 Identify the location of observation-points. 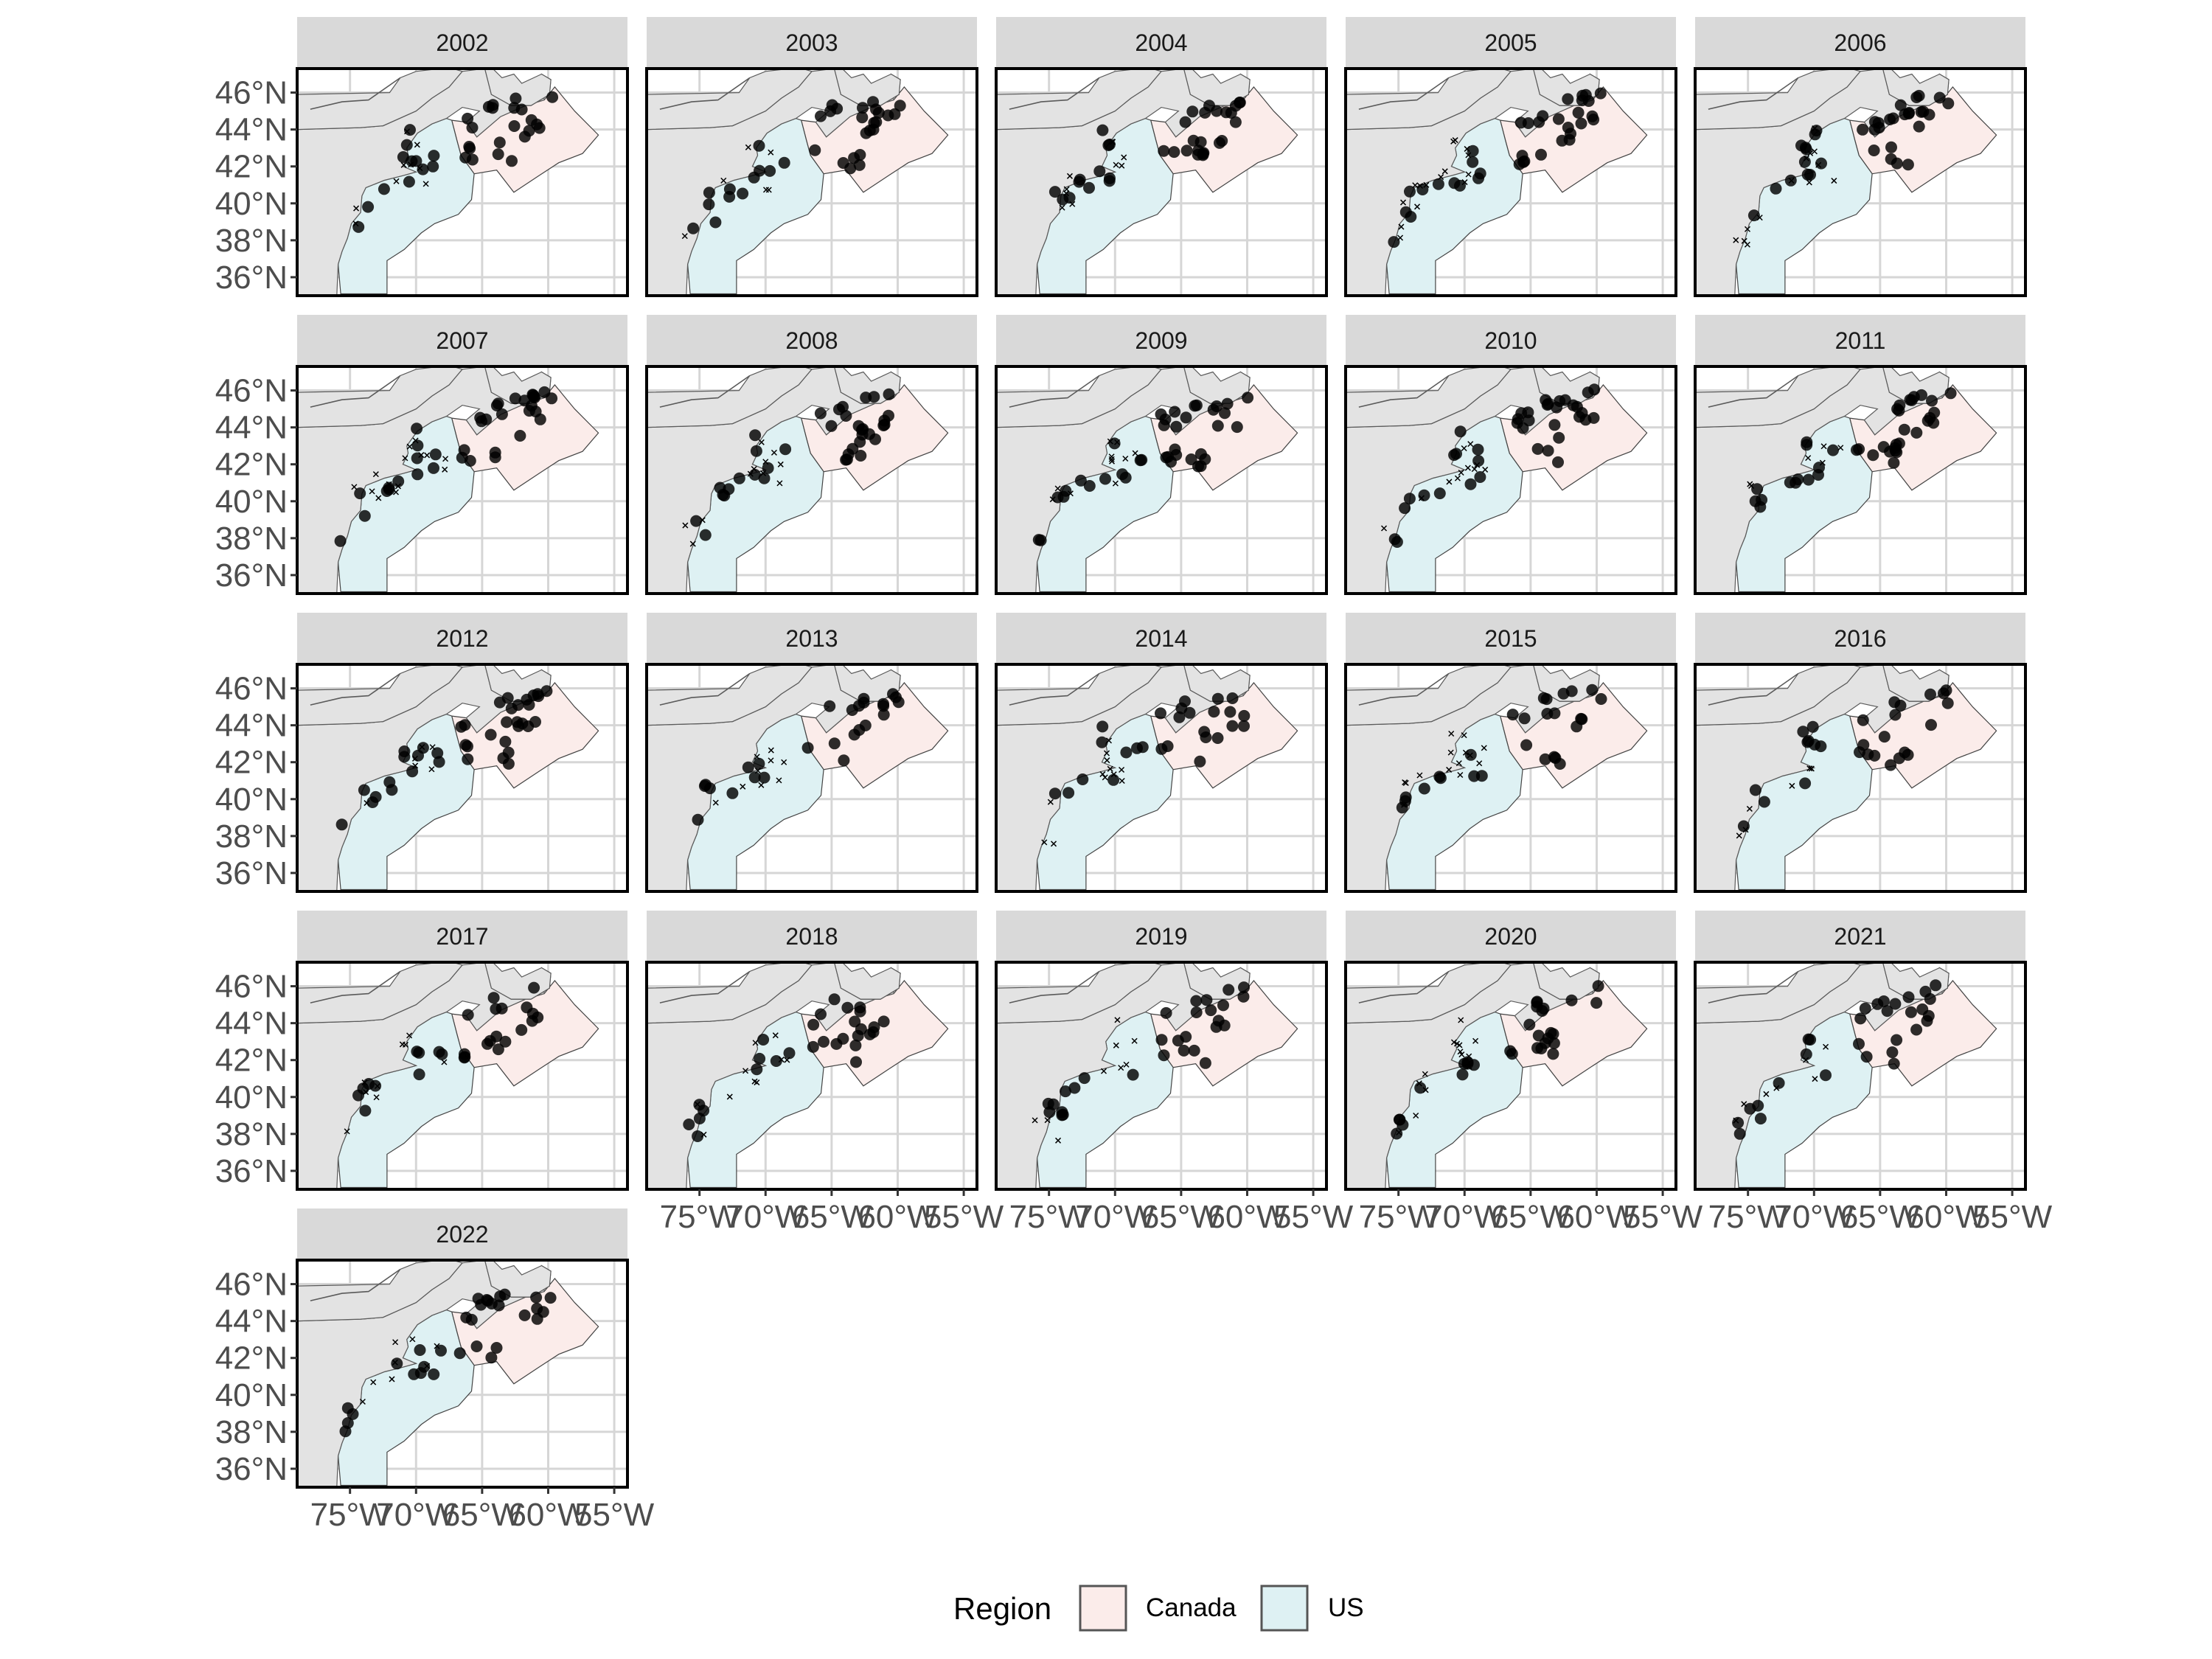
(1837, 1059).